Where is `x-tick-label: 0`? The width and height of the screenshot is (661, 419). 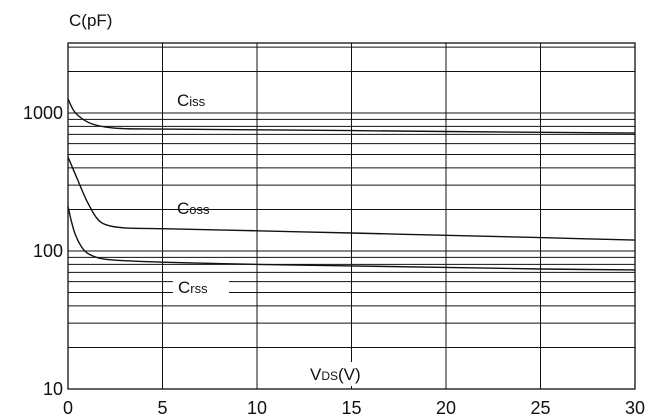
x-tick-label: 0 is located at coordinates (68, 408).